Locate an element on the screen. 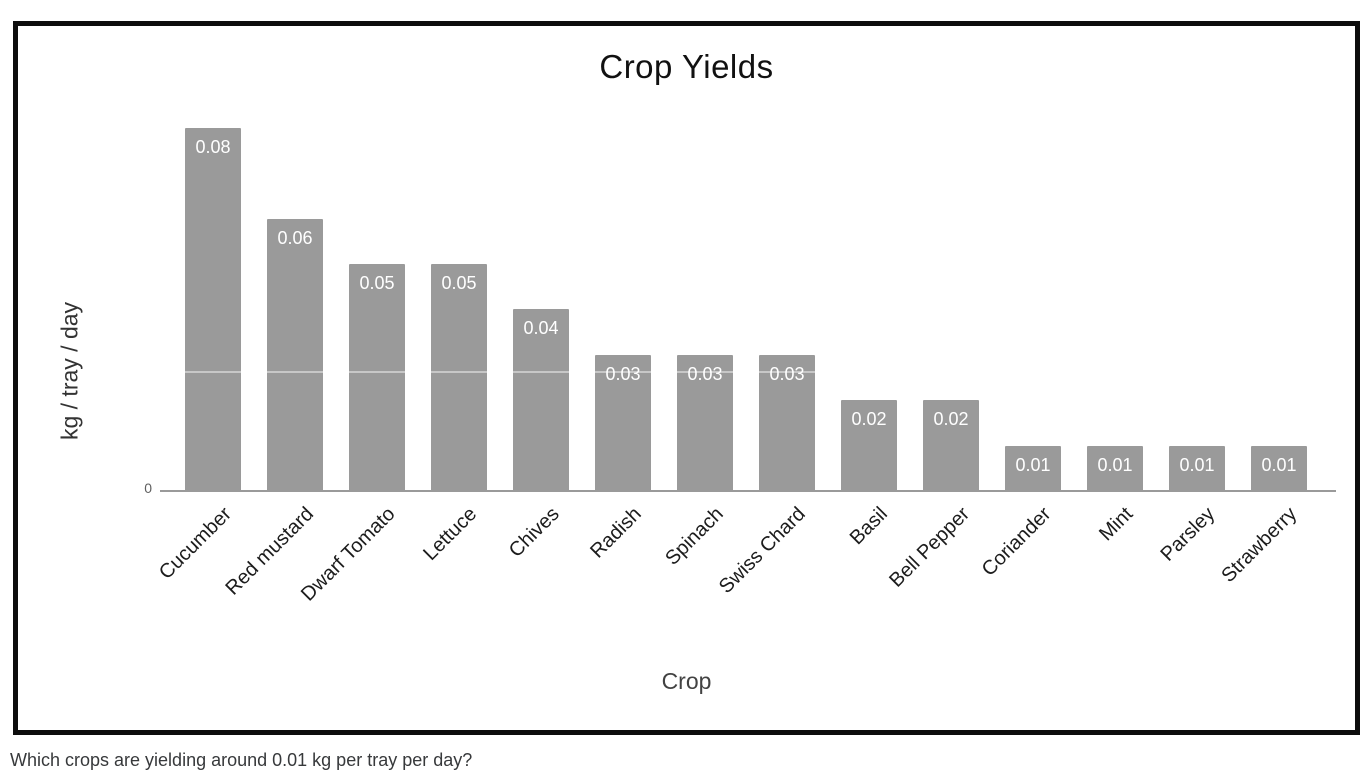 This screenshot has width=1366, height=771. bar-slot: 0.06 is located at coordinates (295, 309).